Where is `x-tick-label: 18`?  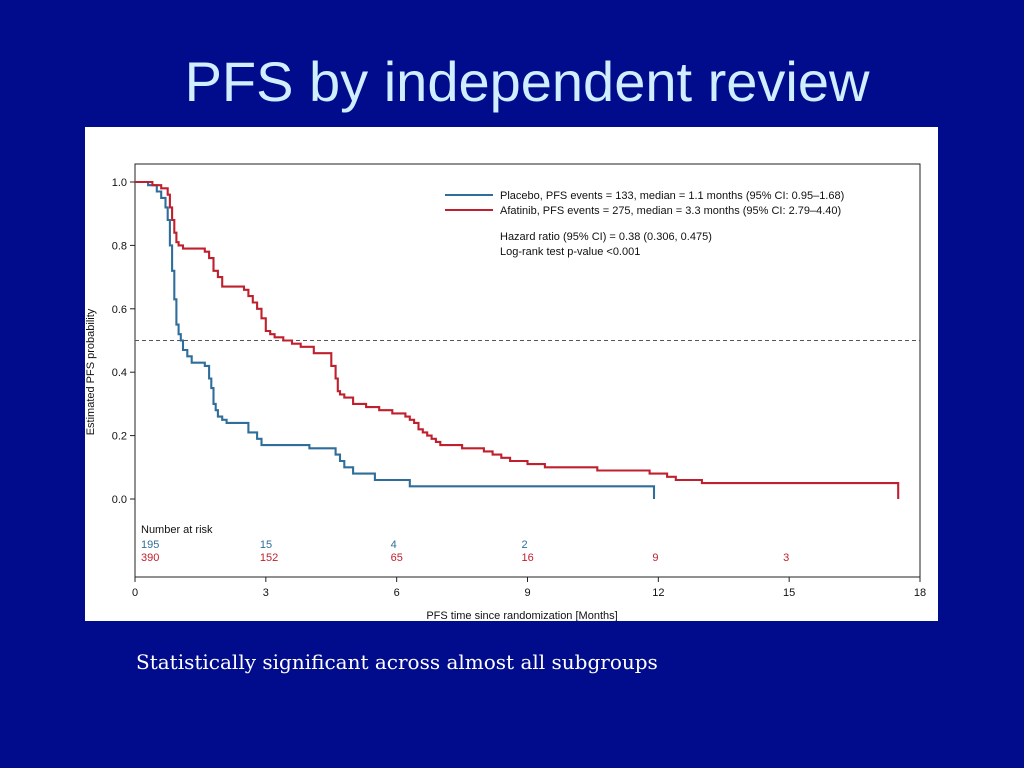
x-tick-label: 18 is located at coordinates (920, 593).